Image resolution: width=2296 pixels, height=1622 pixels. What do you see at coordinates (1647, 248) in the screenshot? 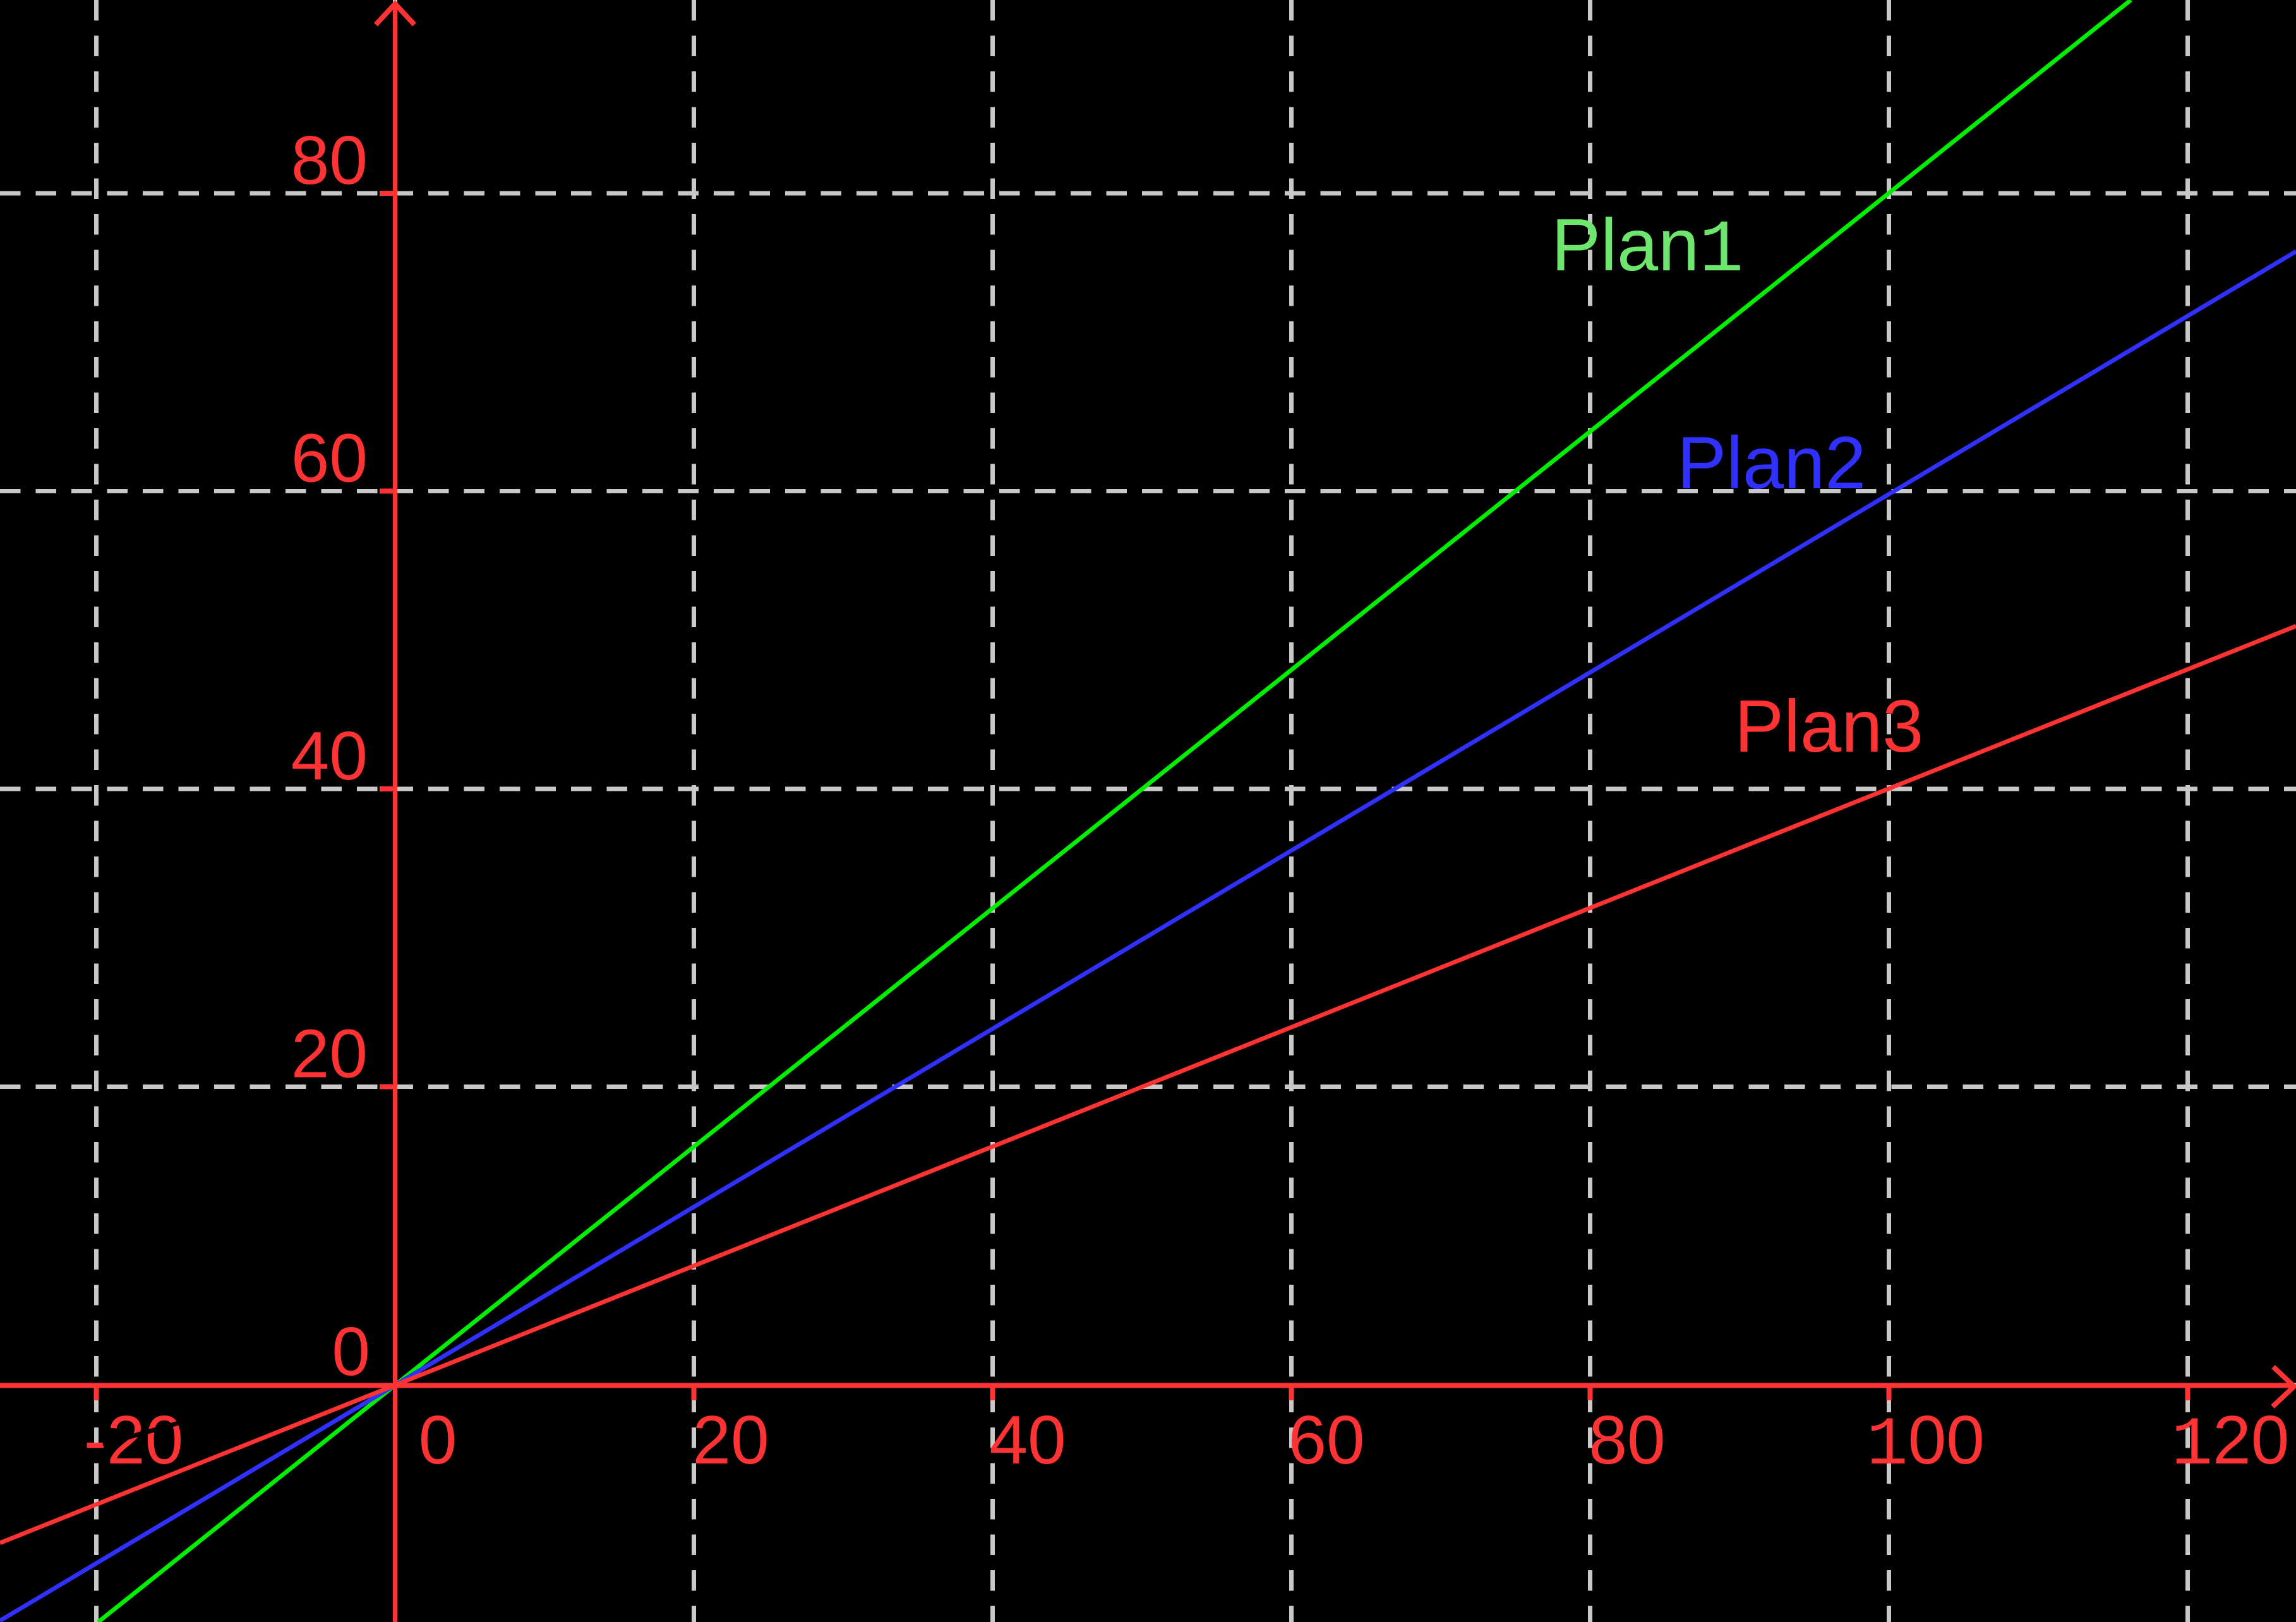
I see `svg-text: Plan1` at bounding box center [1647, 248].